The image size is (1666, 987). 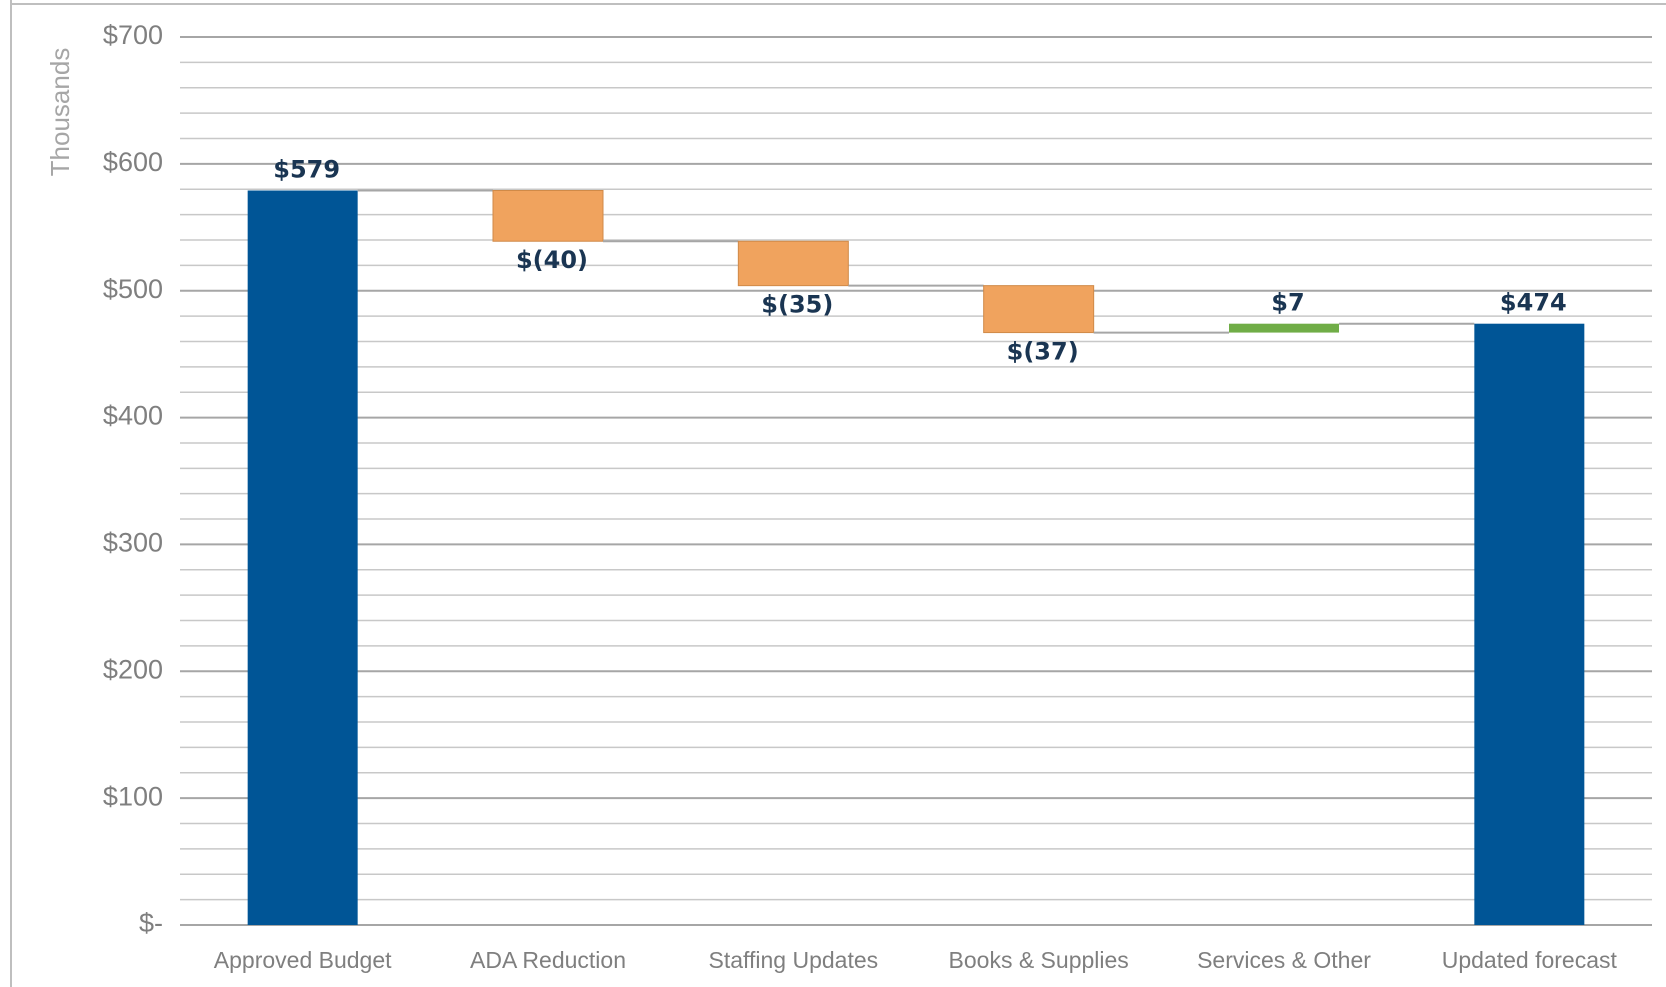 I want to click on x-tick-label: Books & Supplies, so click(x=1039, y=960).